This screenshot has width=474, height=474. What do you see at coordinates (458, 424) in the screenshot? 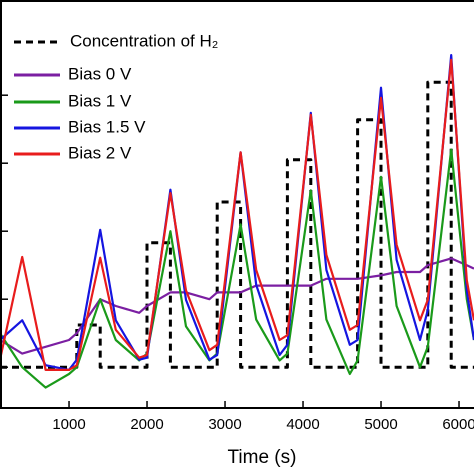
I see `x-tick-label: 6000` at bounding box center [458, 424].